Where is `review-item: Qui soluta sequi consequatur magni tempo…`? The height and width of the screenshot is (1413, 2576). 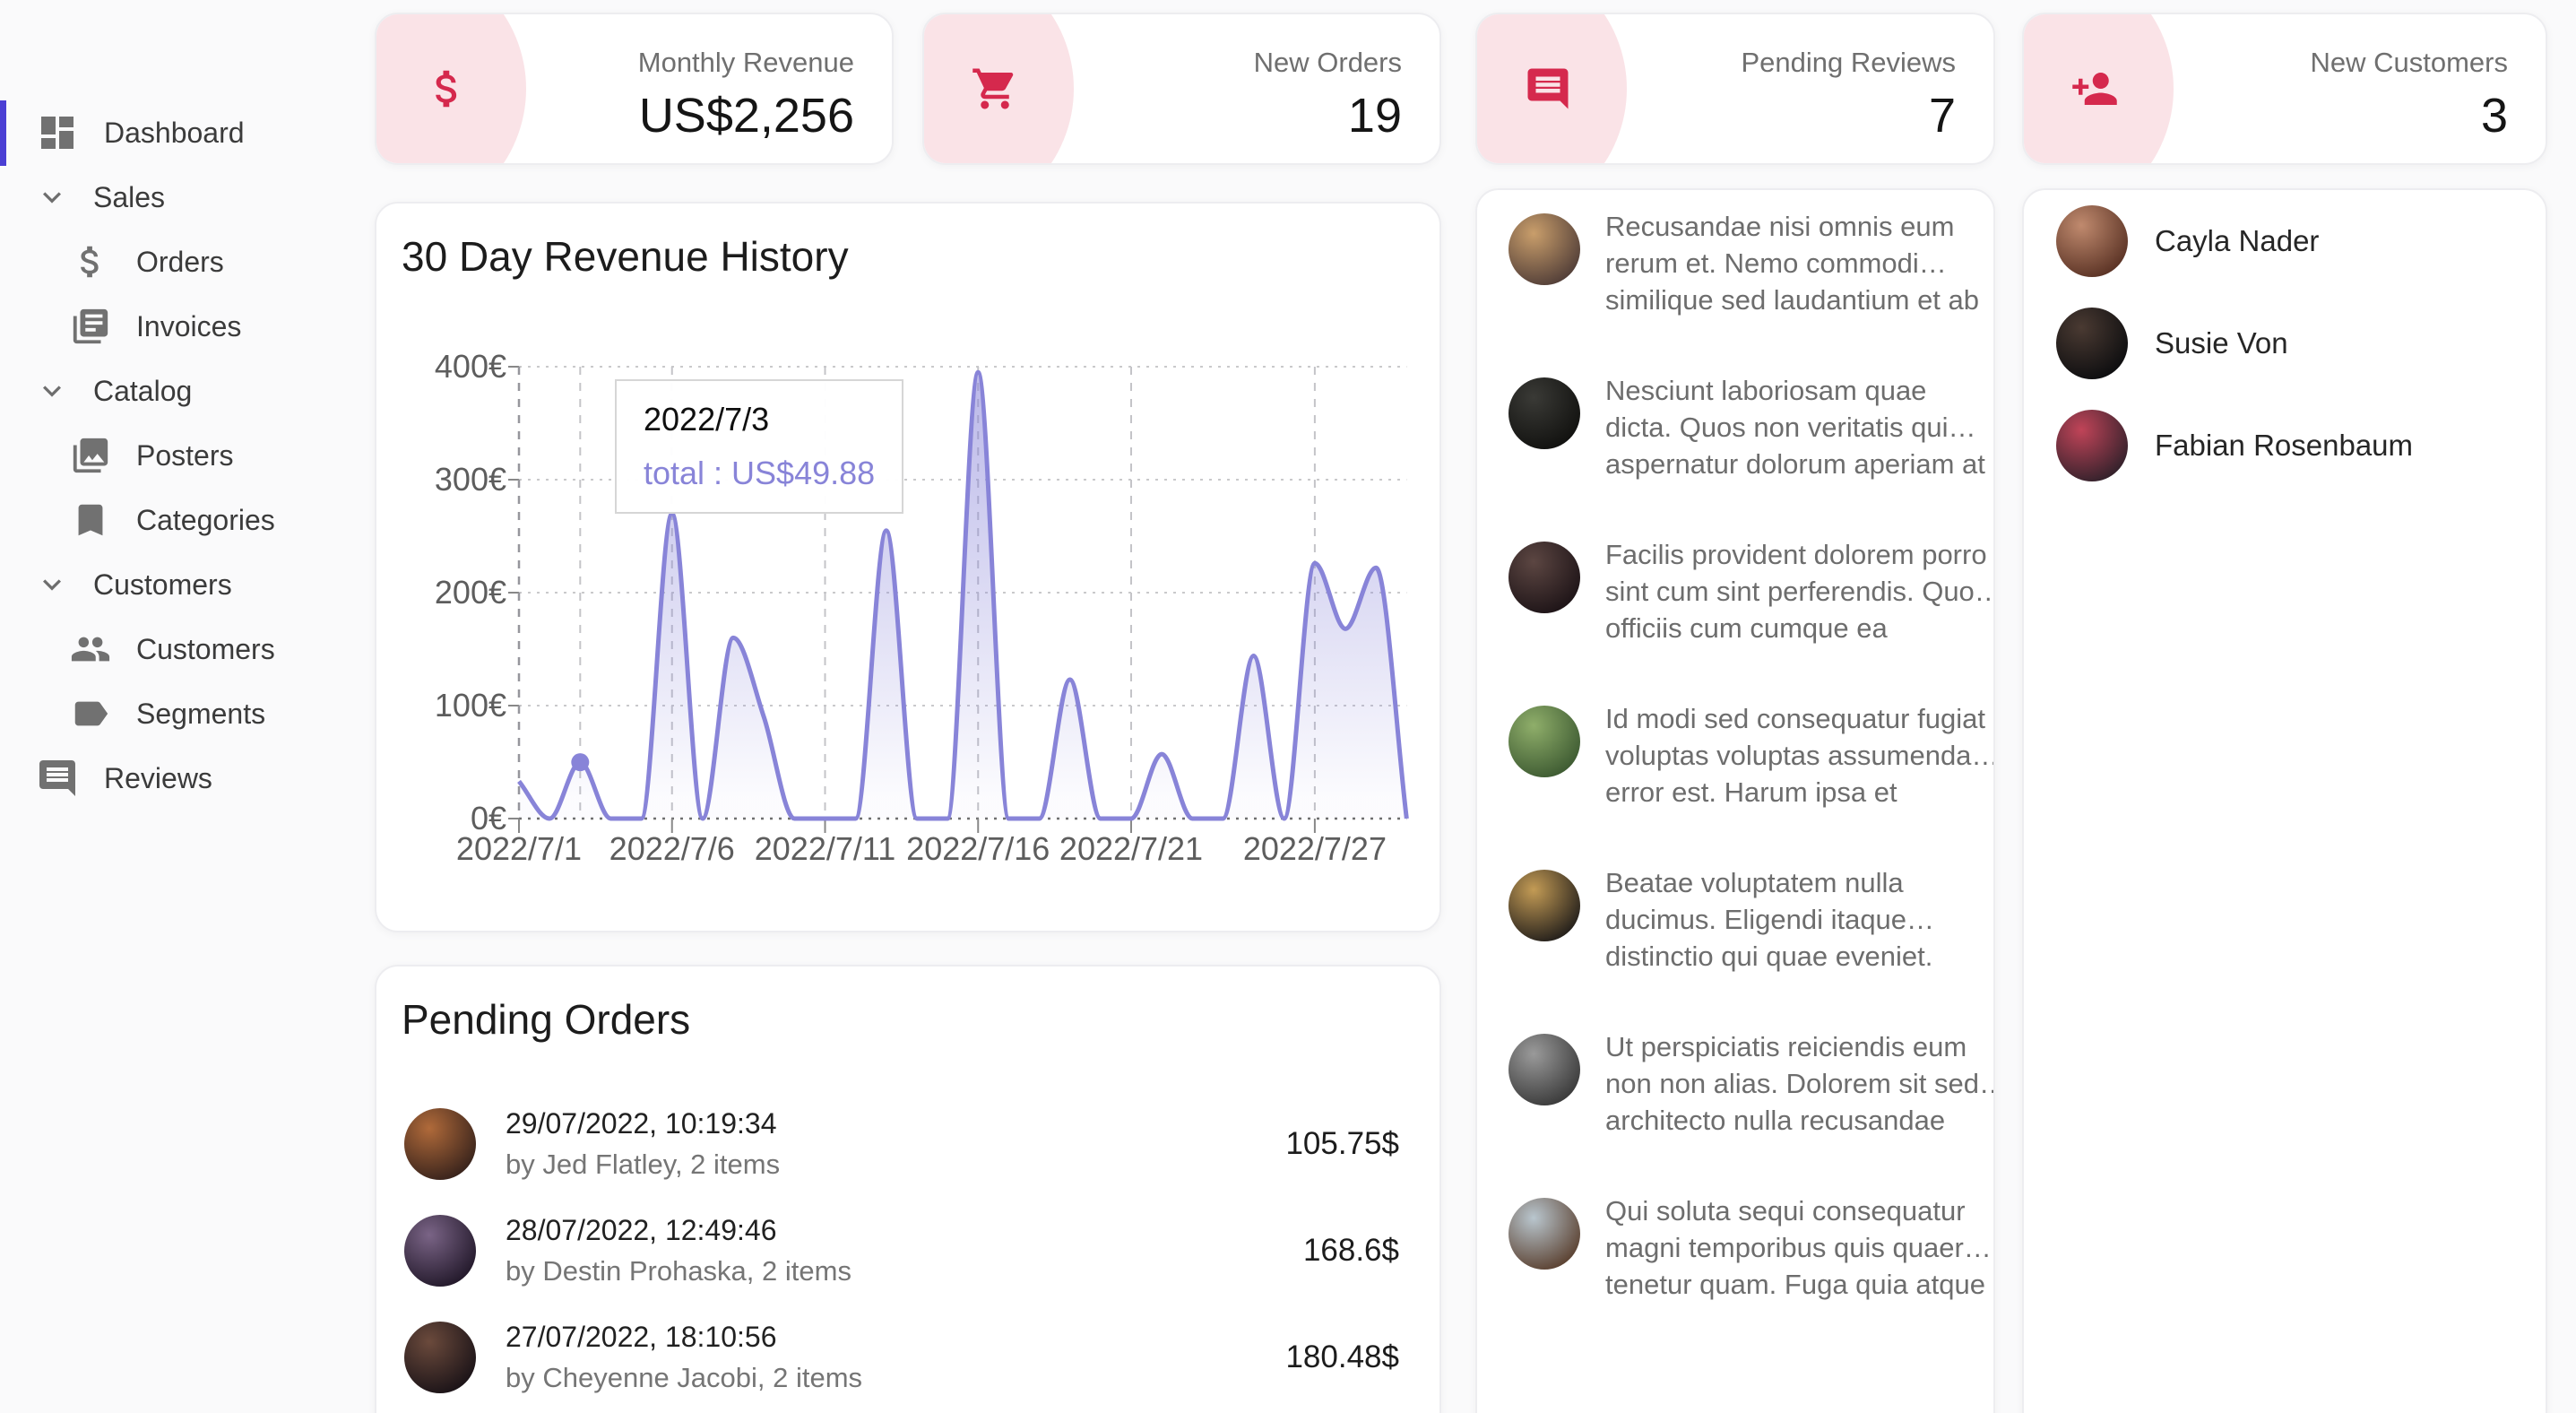 review-item: Qui soluta sequi consequatur magni tempo… is located at coordinates (1735, 1257).